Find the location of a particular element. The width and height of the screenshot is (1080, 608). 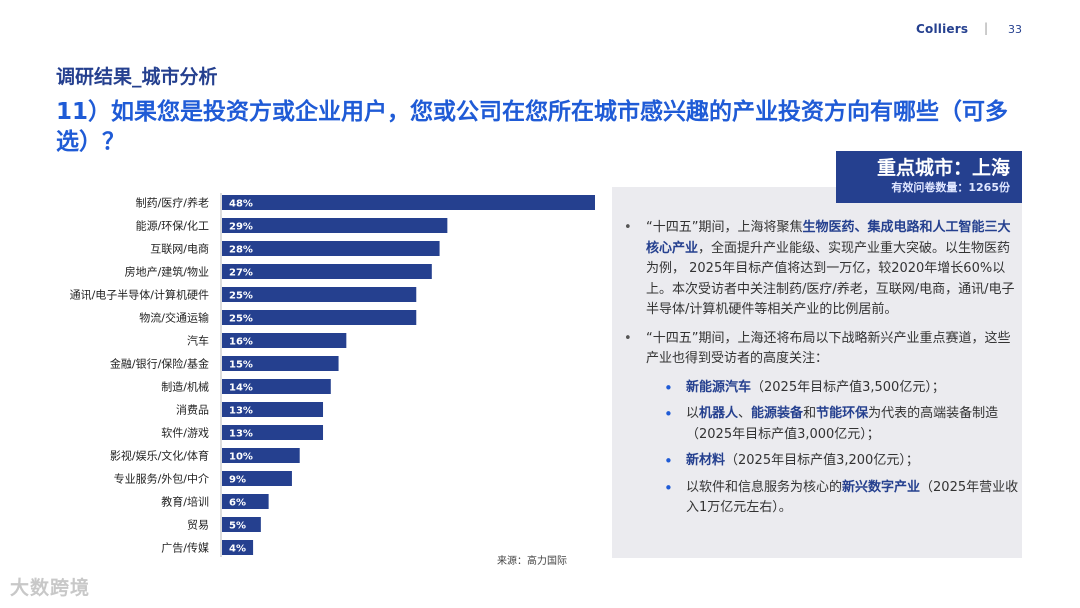

body-text: 、 is located at coordinates (745, 413).